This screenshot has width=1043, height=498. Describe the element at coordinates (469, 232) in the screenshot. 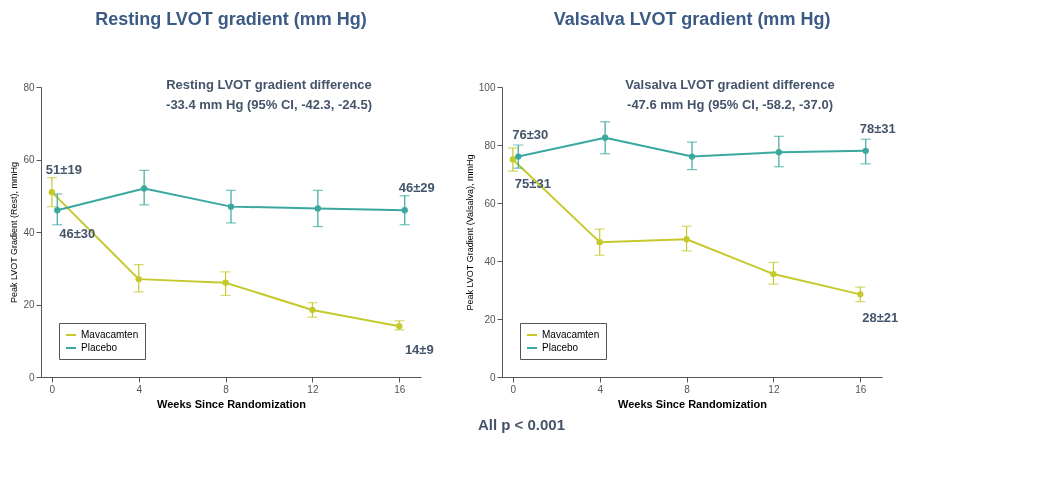

I see `y-axis-title: Peak LVOT Gradient (Valsalva), mmHg` at that location.